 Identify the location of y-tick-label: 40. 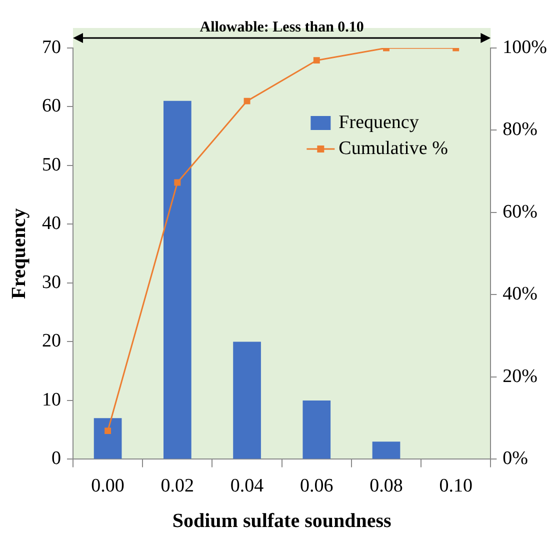
(51, 223).